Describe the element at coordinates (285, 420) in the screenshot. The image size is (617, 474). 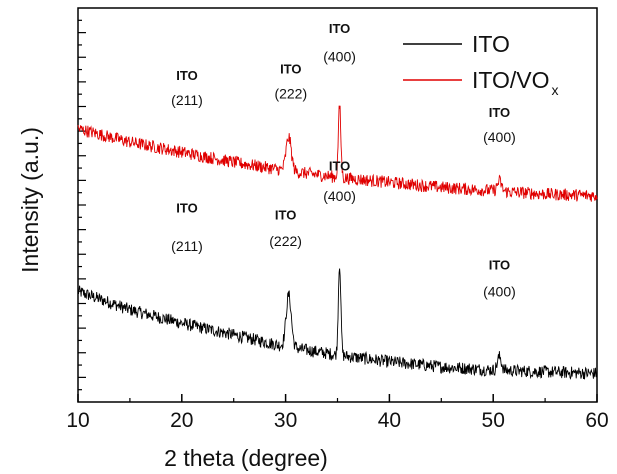
I see `x-tick-label: 30` at that location.